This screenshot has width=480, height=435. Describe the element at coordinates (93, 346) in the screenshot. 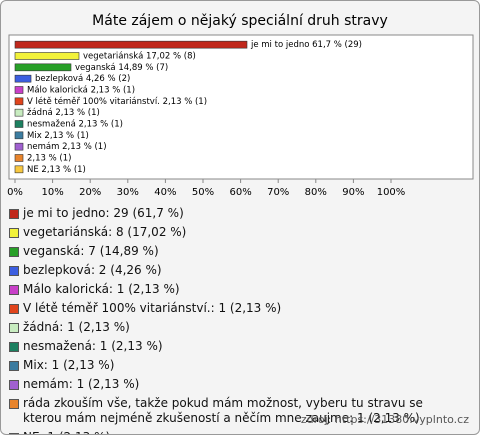

I see `legend-label: nesmažená: 1 (2,13 %)` at that location.